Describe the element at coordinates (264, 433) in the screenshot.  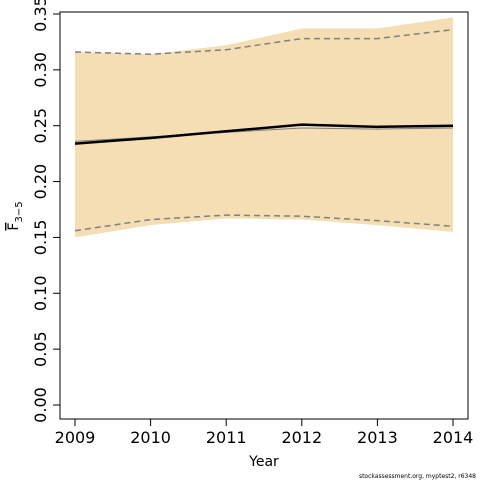
I see `x-axis: 2009 2010 2011 2012 2013 2014` at that location.